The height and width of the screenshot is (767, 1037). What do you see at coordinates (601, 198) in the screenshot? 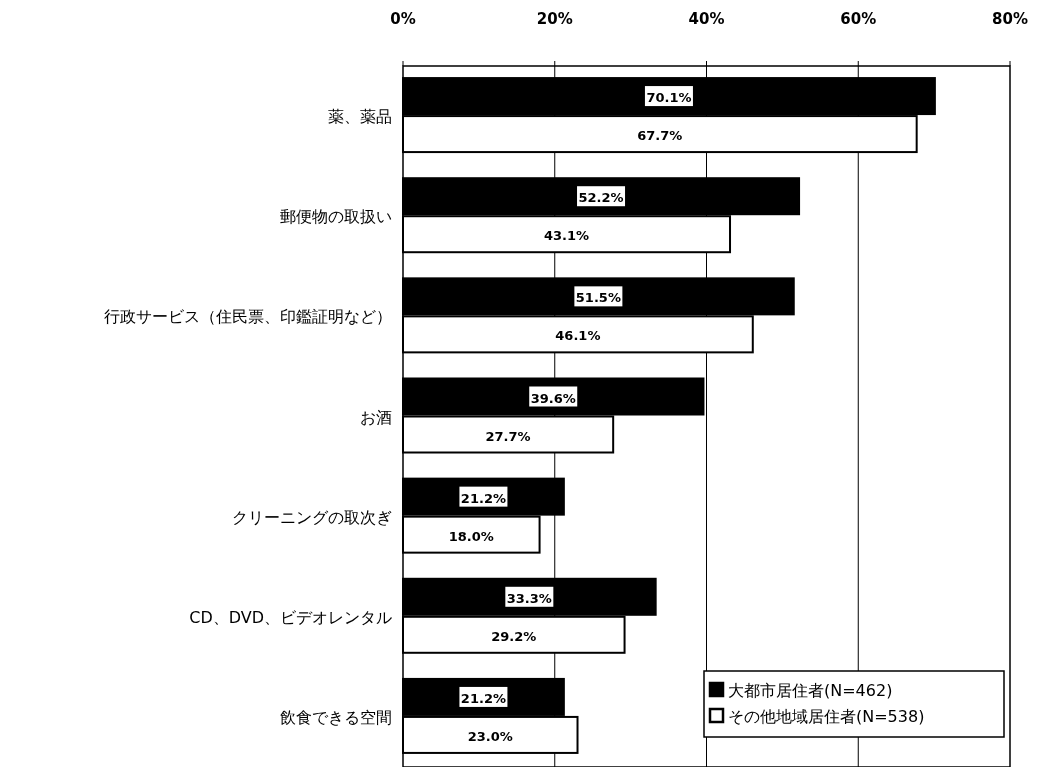
I see `data-label: 52.2%` at bounding box center [601, 198].